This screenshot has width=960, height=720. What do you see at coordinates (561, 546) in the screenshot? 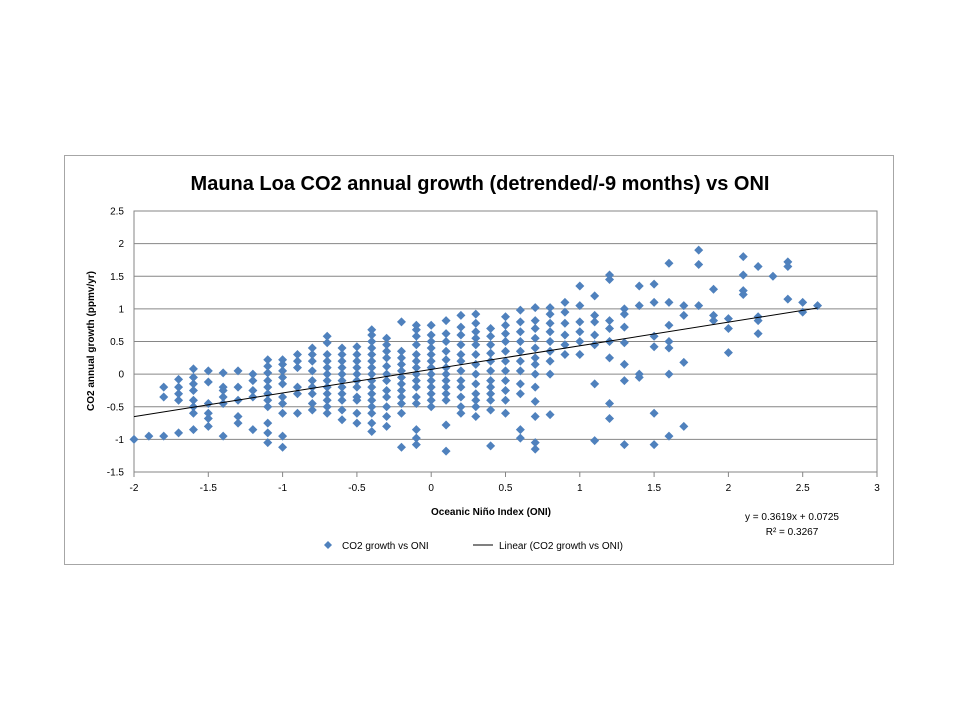
I see `legend-trend-label: Linear (CO2 growth vs ONI)` at bounding box center [561, 546].